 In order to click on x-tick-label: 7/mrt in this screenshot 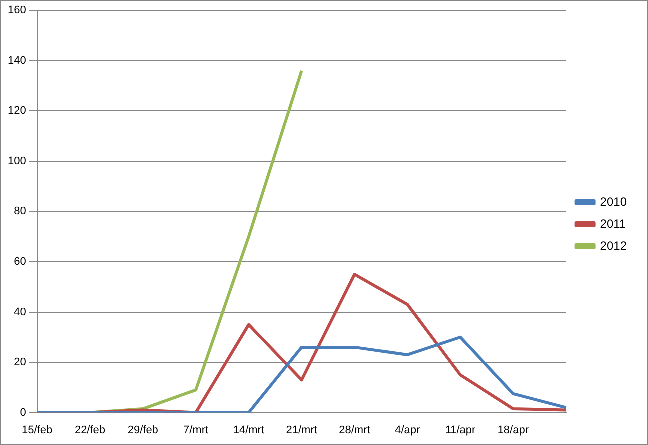, I will do `click(196, 430)`.